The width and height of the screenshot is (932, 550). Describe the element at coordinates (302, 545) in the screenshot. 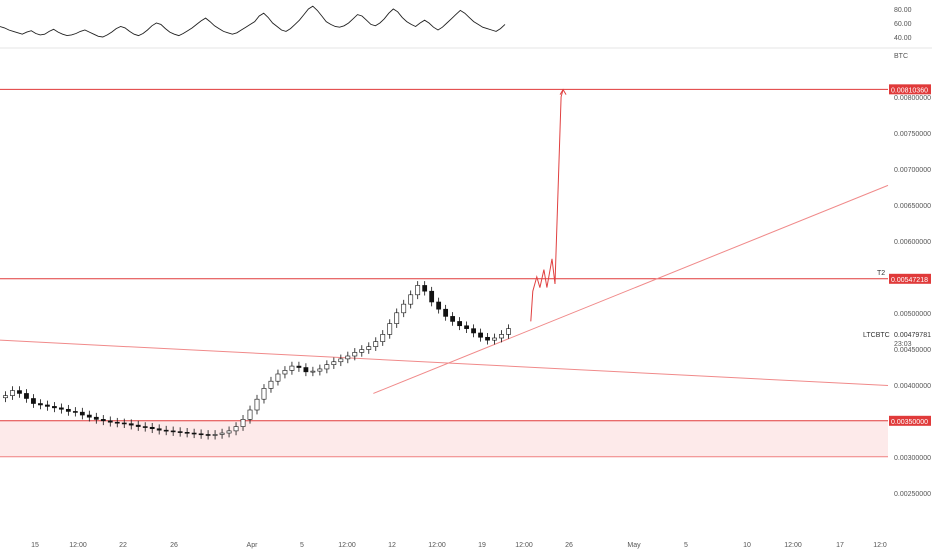

I see `time-tick-label: 5` at that location.